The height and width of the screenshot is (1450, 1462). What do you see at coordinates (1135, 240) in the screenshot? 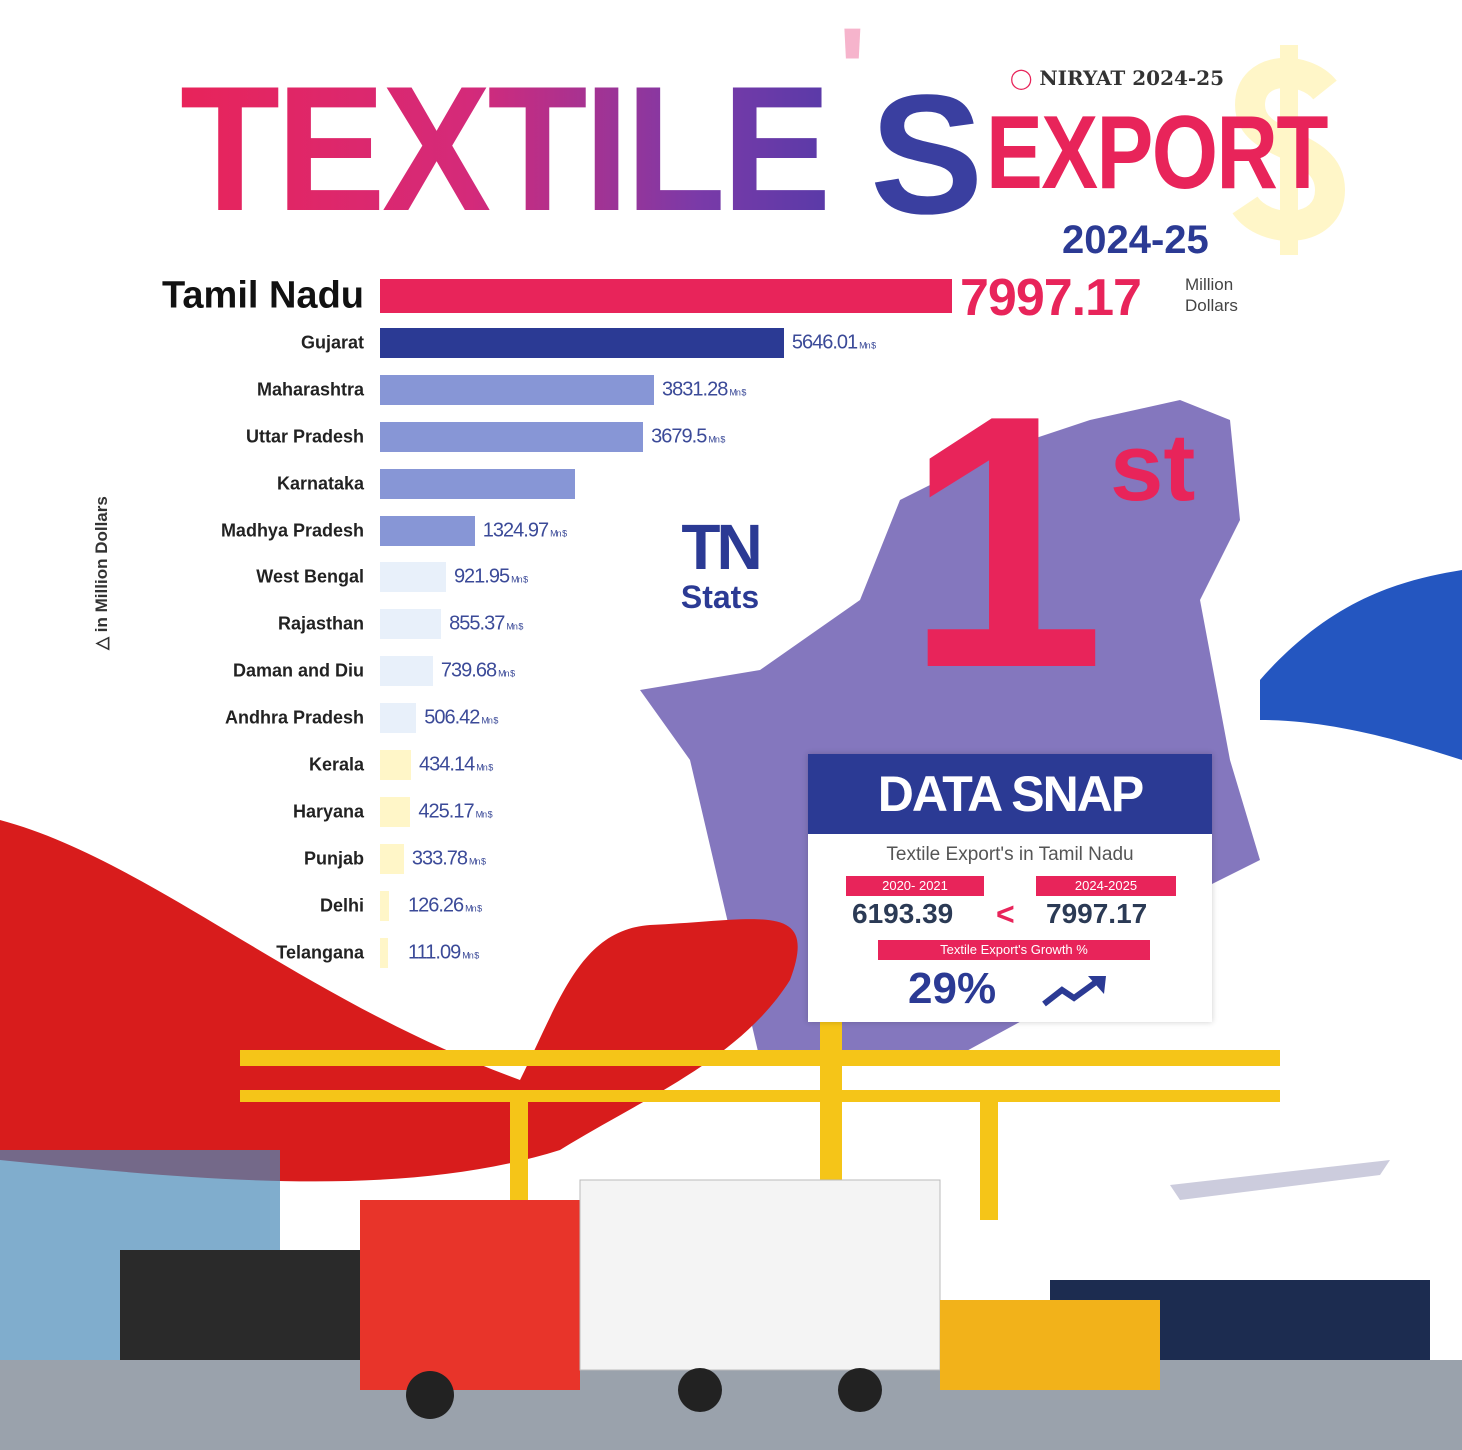
I see `title-year: 2024-25` at bounding box center [1135, 240].